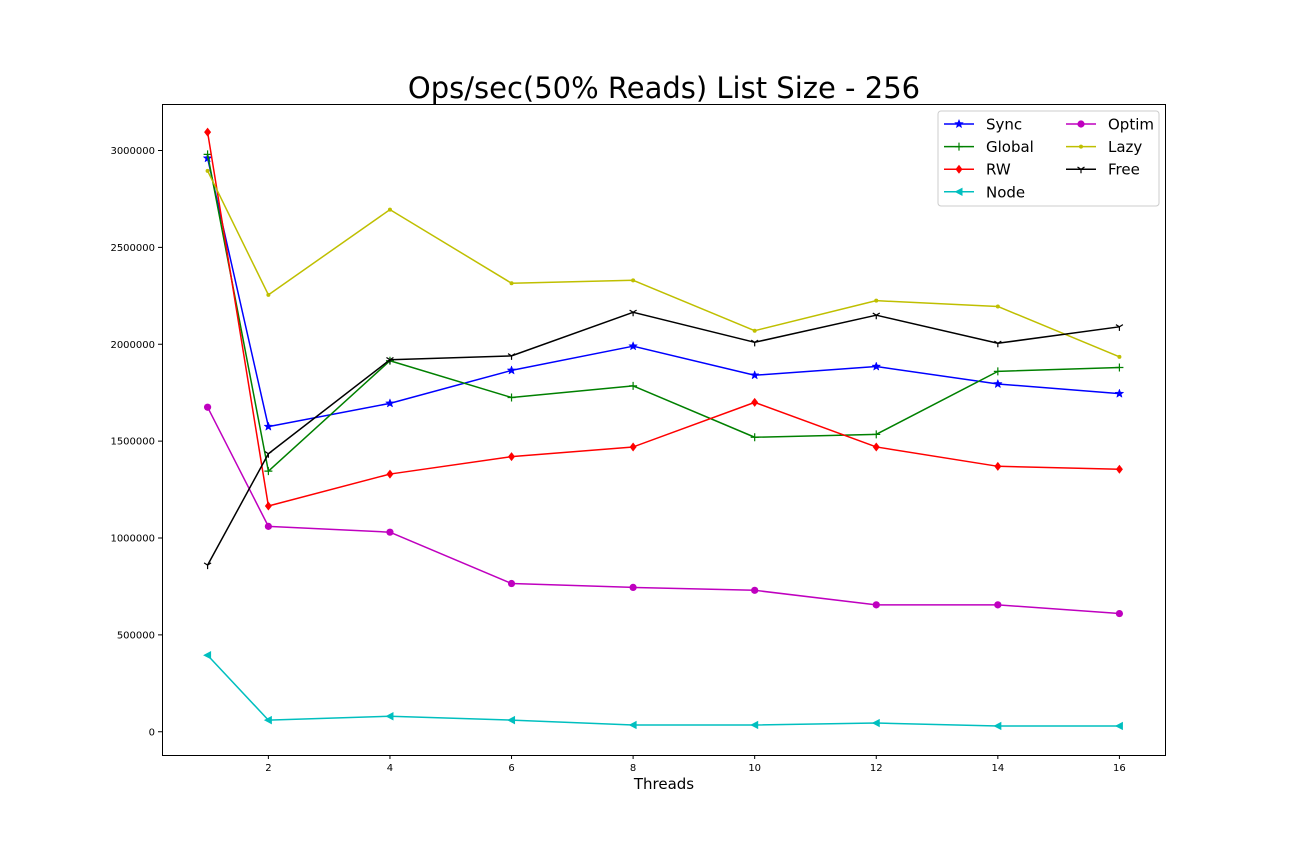 This screenshot has width=1296, height=864. What do you see at coordinates (268, 768) in the screenshot?
I see `x-tick-label: 2` at bounding box center [268, 768].